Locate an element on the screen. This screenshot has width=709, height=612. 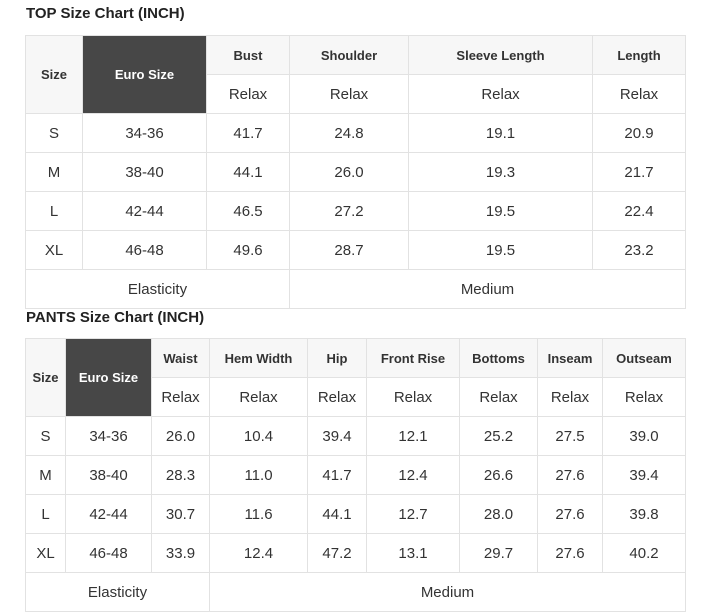
table-row: XL 46-48 33.9 12.4 47.2 13.1 29.7 27.6 40.2 is located at coordinates (355, 553).